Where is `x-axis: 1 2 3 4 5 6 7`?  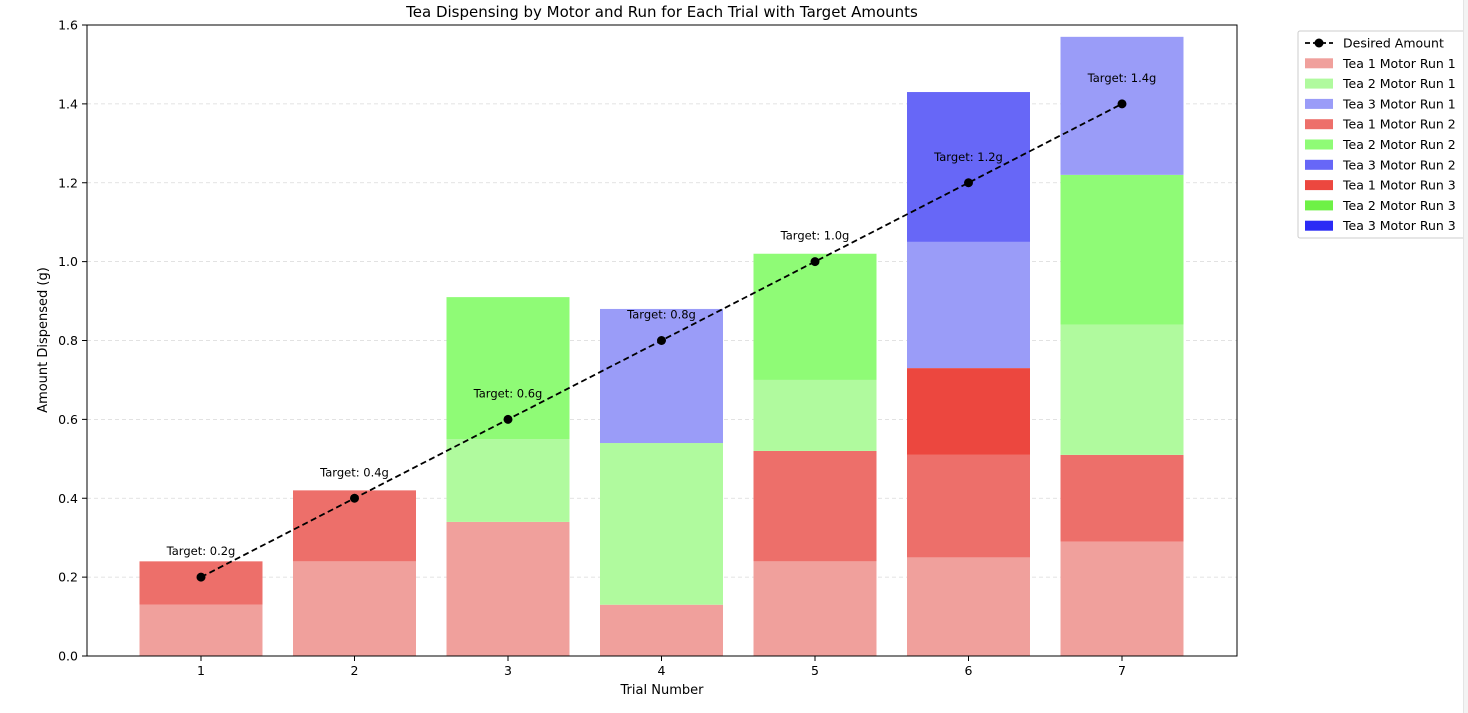 x-axis: 1 2 3 4 5 6 7 is located at coordinates (661, 667).